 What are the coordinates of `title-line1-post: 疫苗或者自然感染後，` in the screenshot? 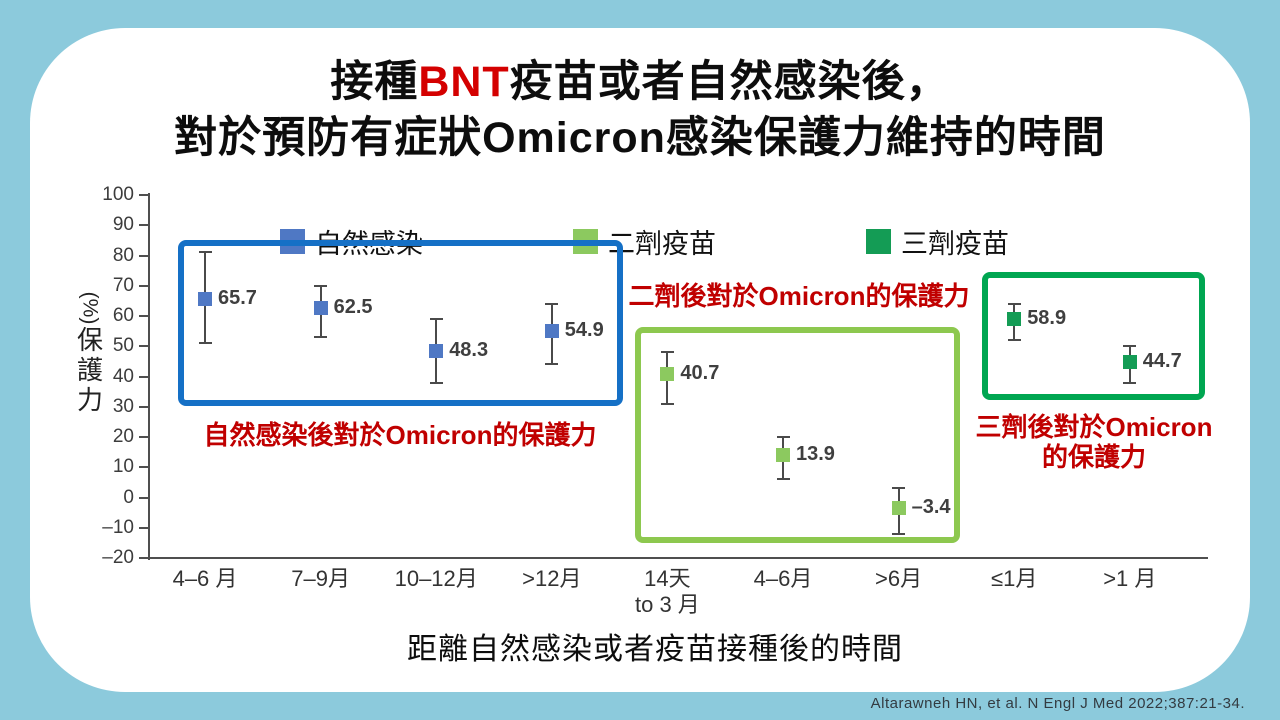 It's located at (729, 82).